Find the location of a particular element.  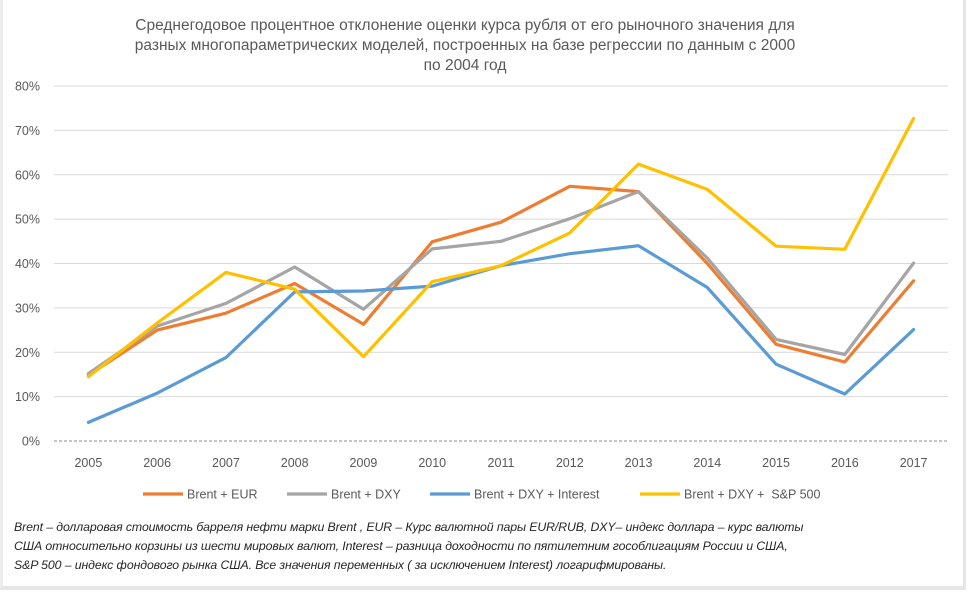

x-tick-label: 2017 is located at coordinates (914, 463).